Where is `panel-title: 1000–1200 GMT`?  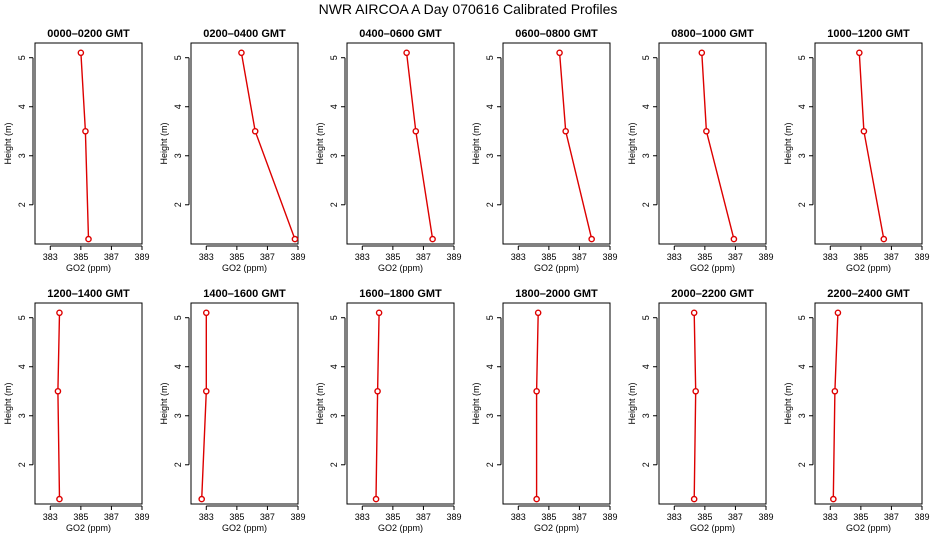
panel-title: 1000–1200 GMT is located at coordinates (868, 34).